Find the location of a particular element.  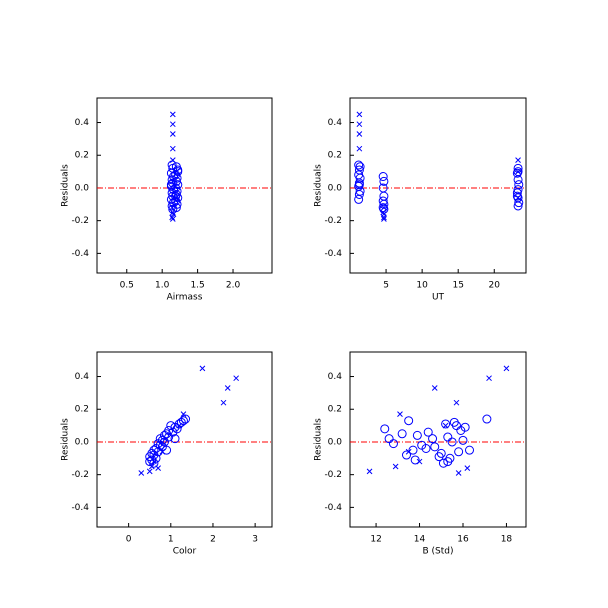

x-tick-label: 1.0 is located at coordinates (162, 286).